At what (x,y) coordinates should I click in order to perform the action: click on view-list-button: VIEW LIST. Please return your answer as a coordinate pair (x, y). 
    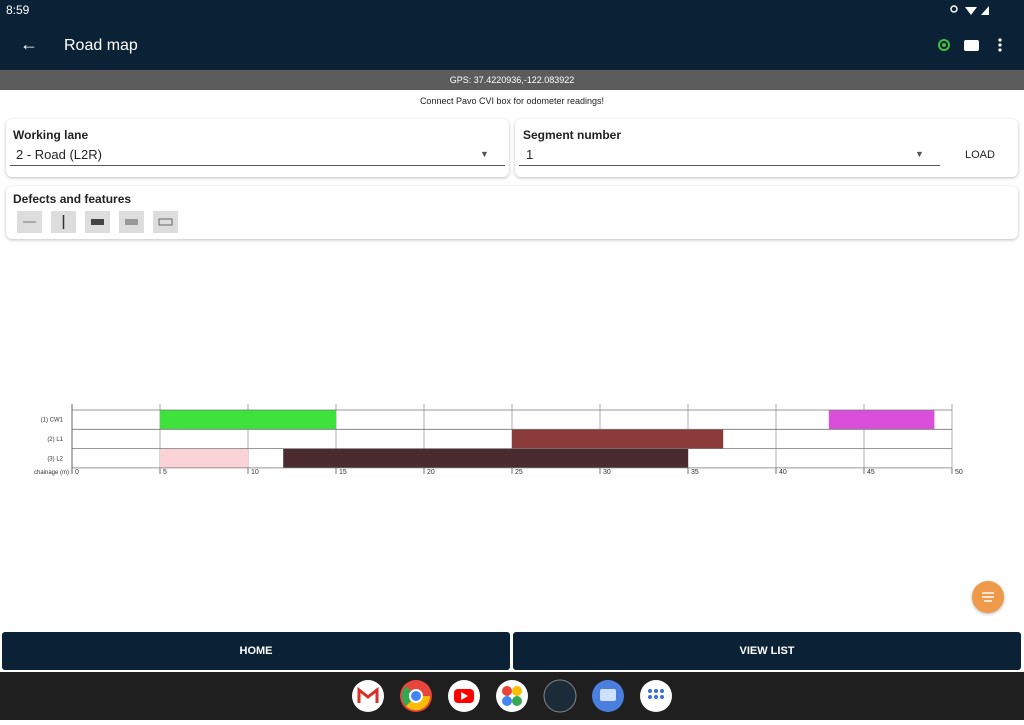
    Looking at the image, I should click on (767, 651).